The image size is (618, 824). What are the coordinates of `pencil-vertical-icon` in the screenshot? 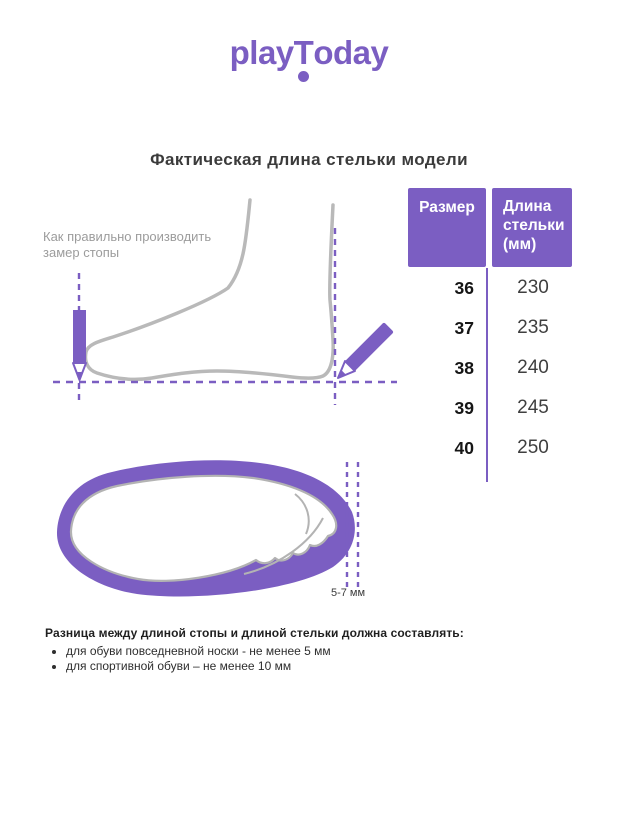 It's located at (79, 345).